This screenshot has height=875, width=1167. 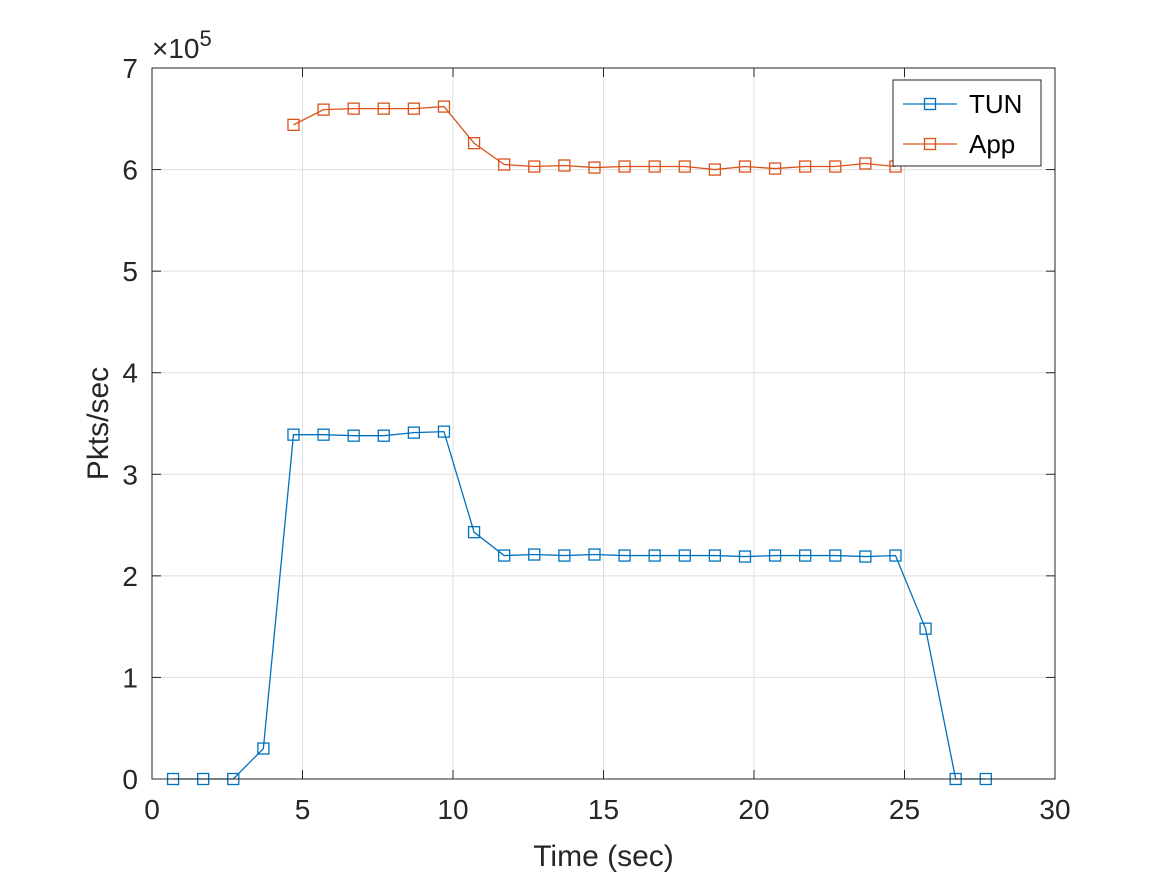 What do you see at coordinates (904, 809) in the screenshot?
I see `x-tick-label: 25` at bounding box center [904, 809].